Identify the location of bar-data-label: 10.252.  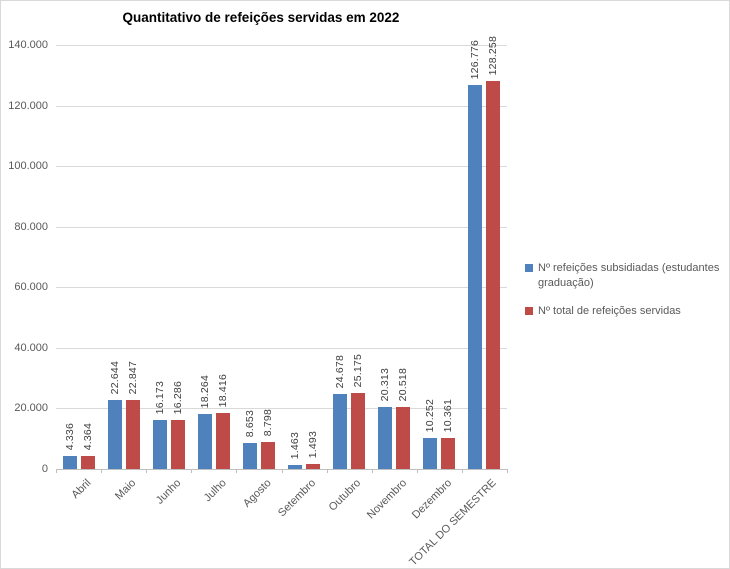
(430, 415).